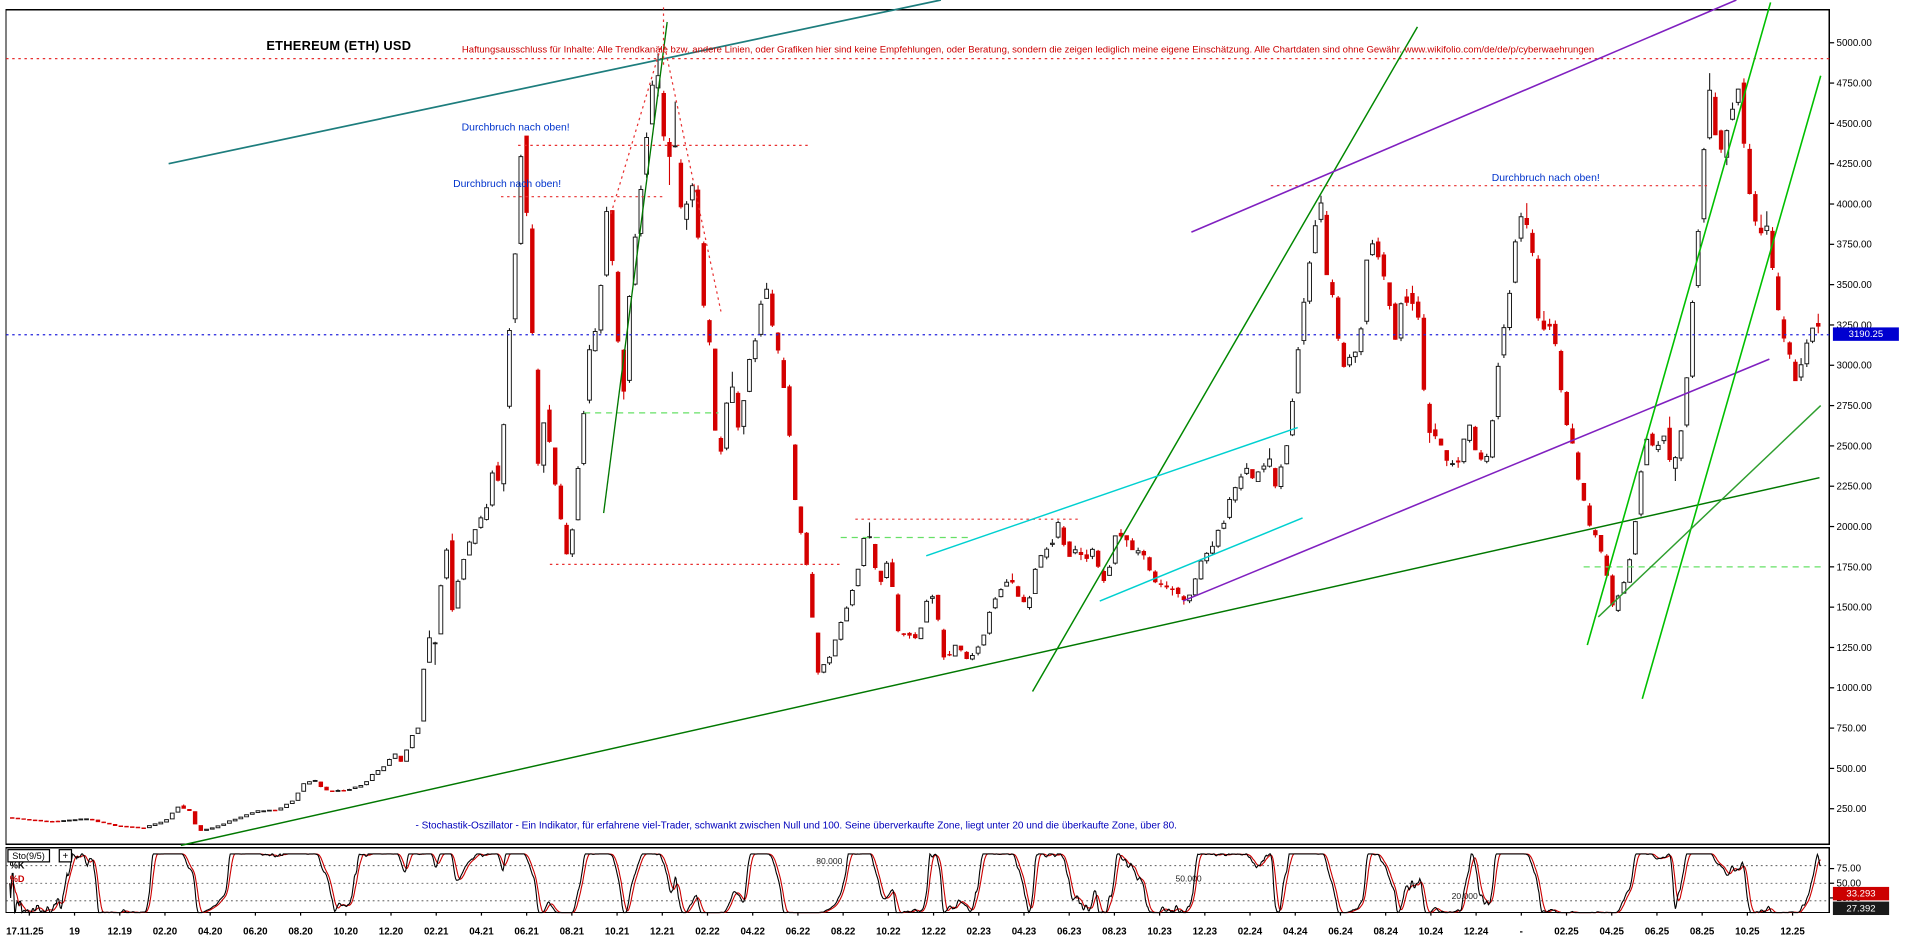 The width and height of the screenshot is (1916, 948). Describe the element at coordinates (1747, 932) in the screenshot. I see `x-axis-label: 10.25` at that location.